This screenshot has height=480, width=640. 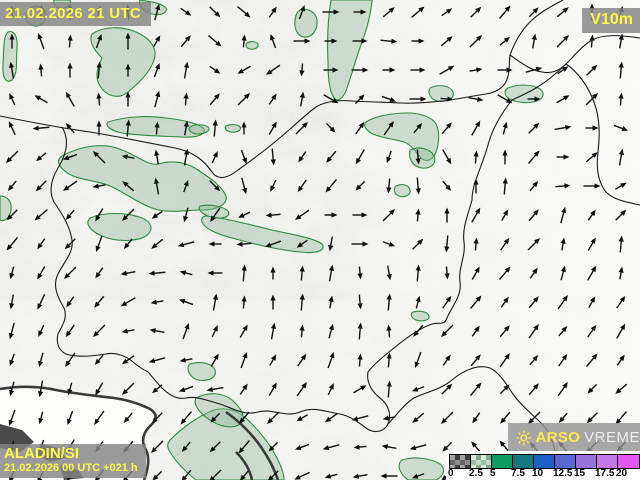 What do you see at coordinates (580, 473) in the screenshot?
I see `legend-tick-label: 15` at bounding box center [580, 473].